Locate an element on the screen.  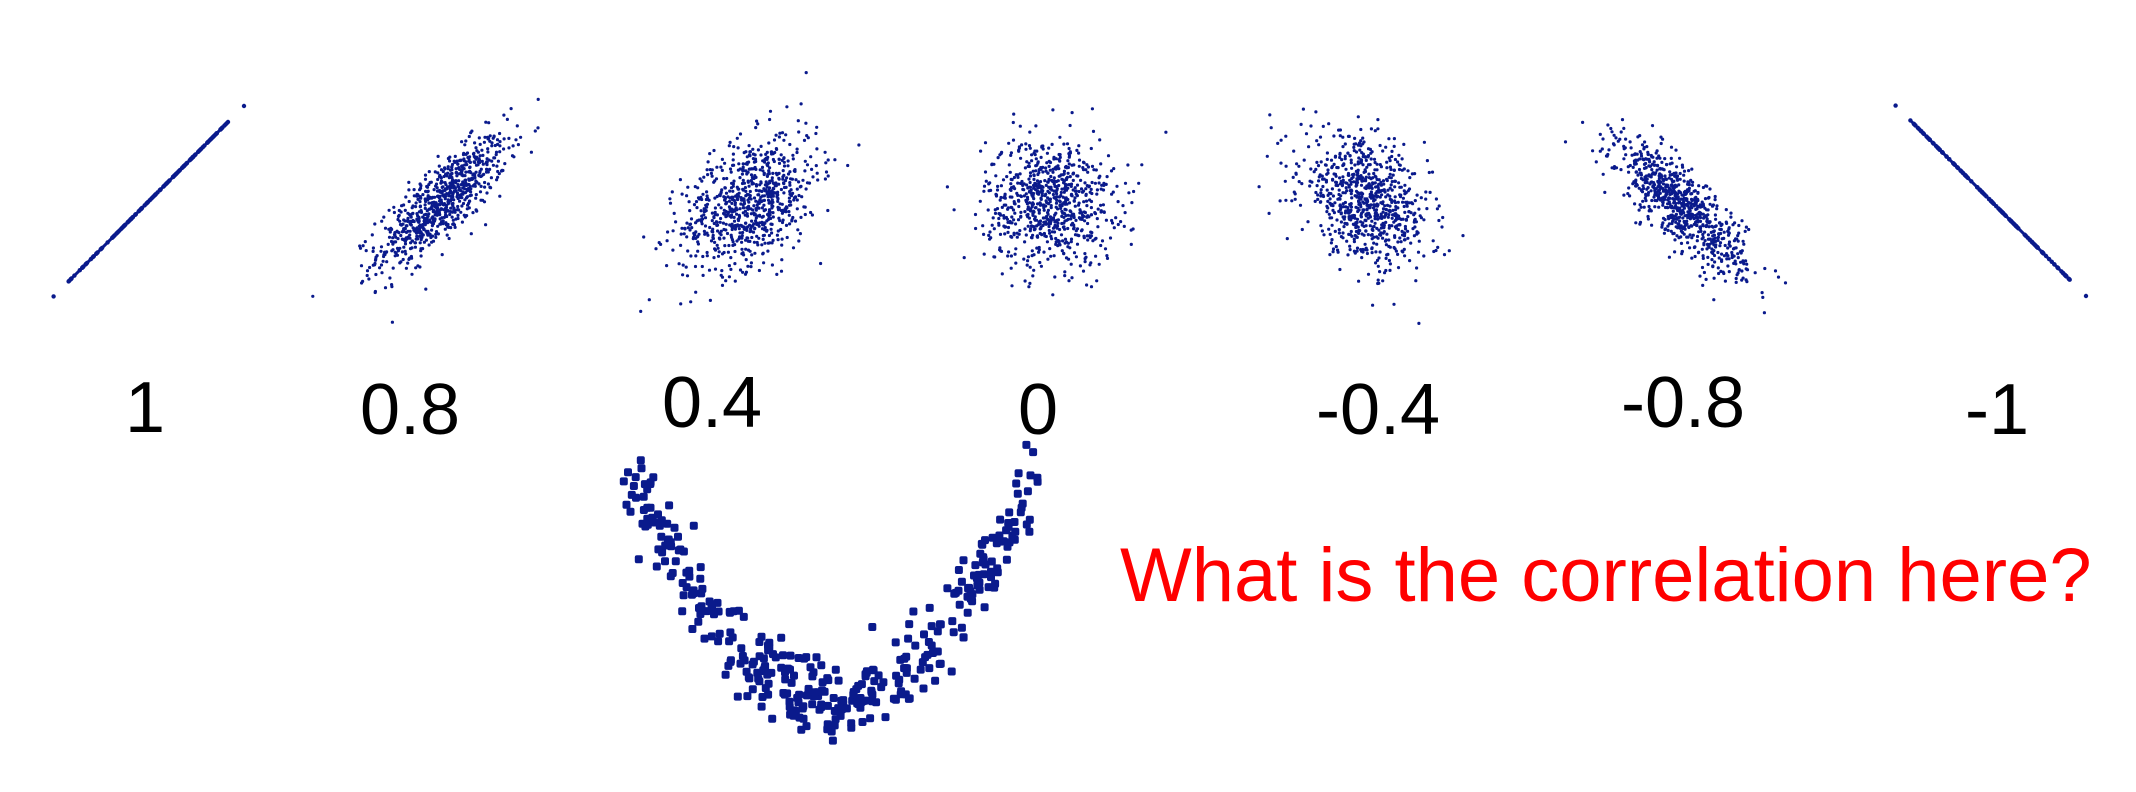
label-corr-1: 1 is located at coordinates (145, 408).